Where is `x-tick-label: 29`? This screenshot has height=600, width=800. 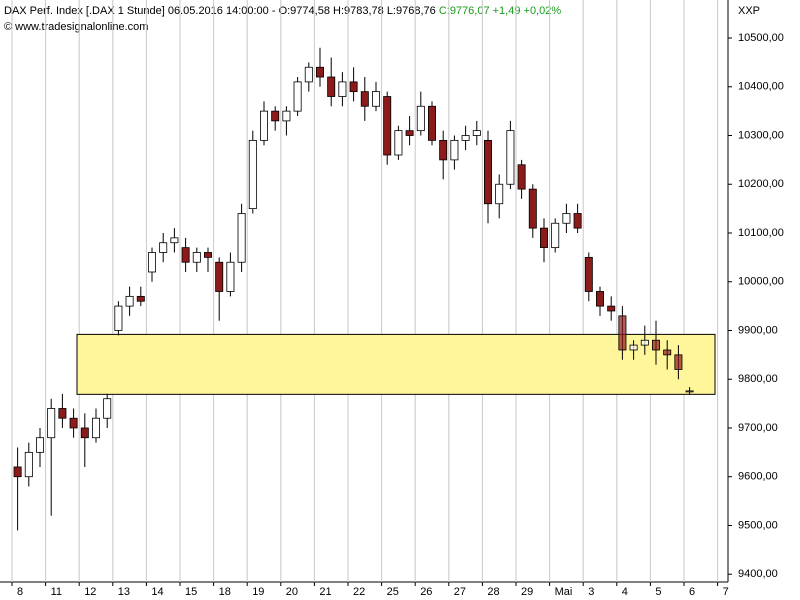 x-tick-label: 29 is located at coordinates (527, 592).